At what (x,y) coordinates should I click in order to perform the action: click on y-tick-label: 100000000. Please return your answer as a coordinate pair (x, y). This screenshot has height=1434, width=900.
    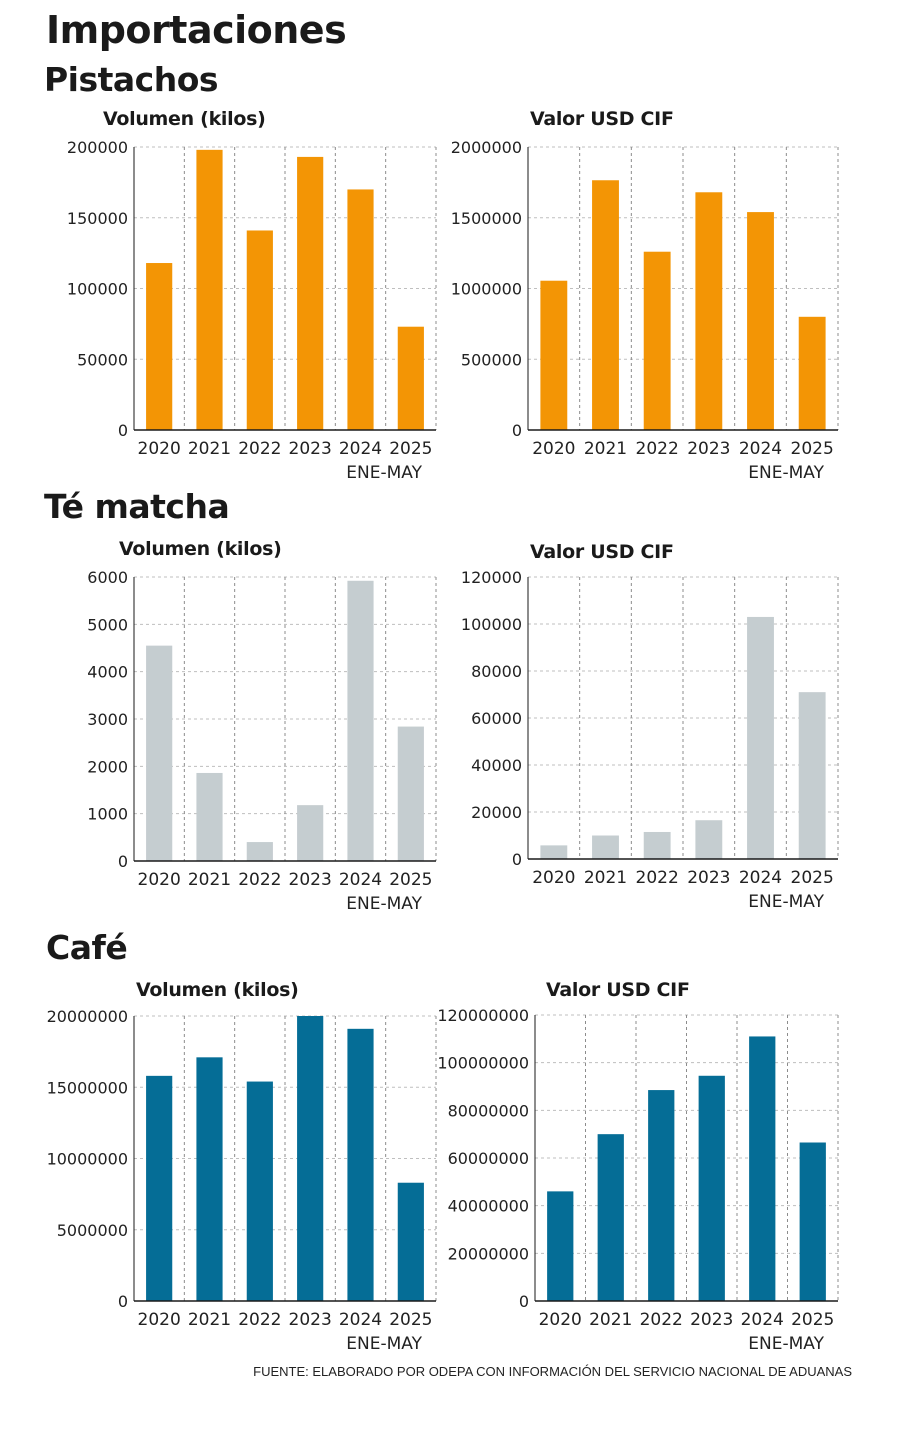
    Looking at the image, I should click on (483, 1063).